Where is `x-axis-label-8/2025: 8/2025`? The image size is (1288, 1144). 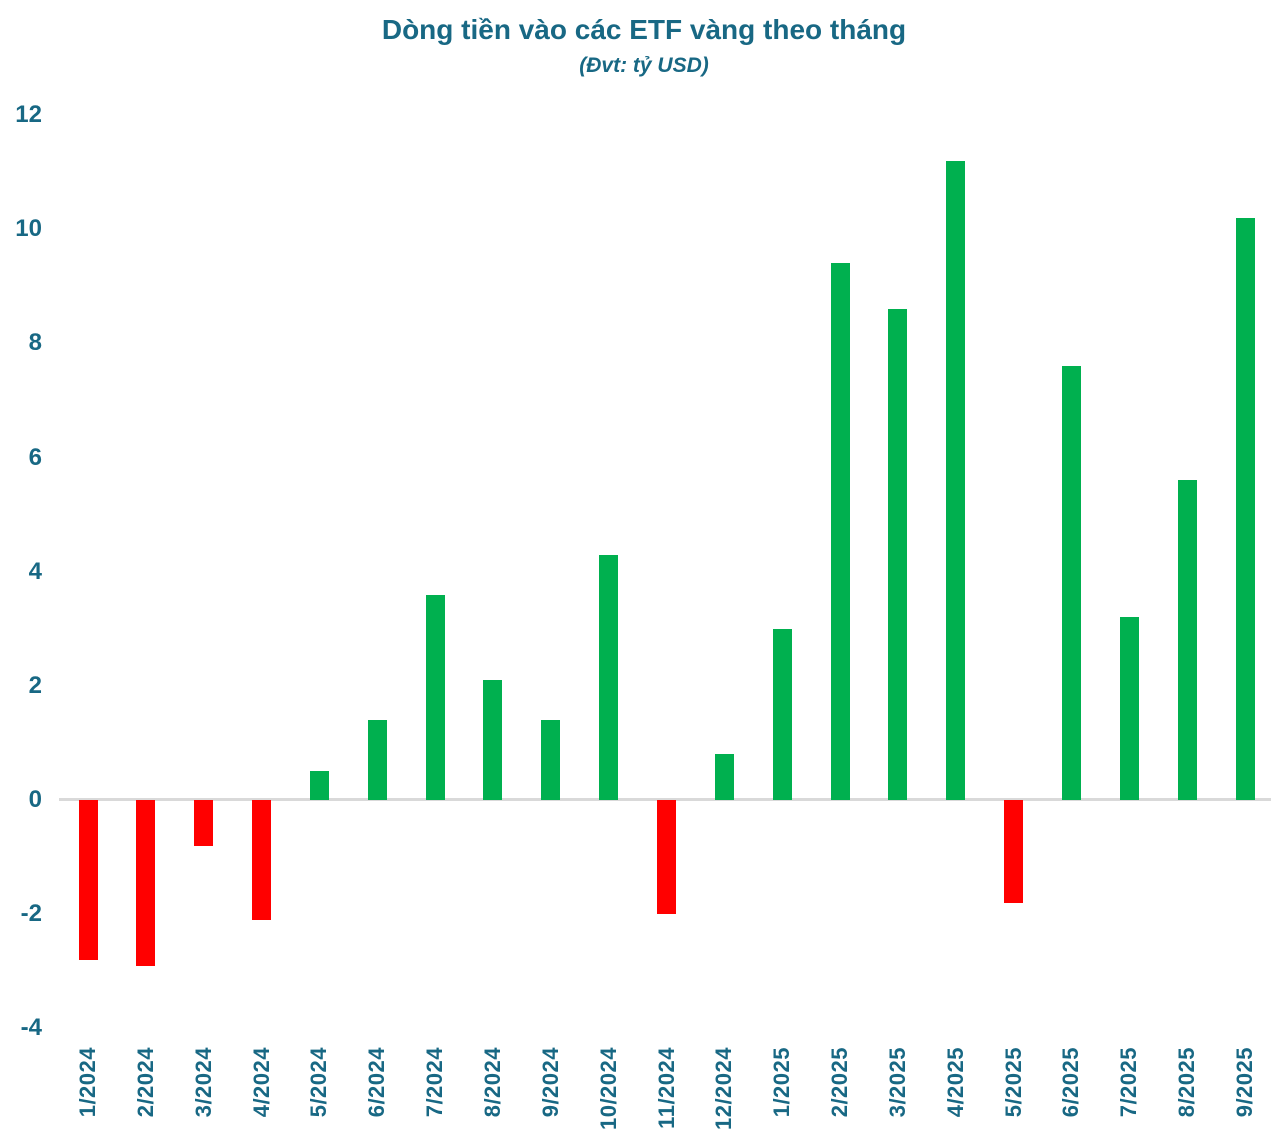 x-axis-label-8/2025: 8/2025 is located at coordinates (1187, 1082).